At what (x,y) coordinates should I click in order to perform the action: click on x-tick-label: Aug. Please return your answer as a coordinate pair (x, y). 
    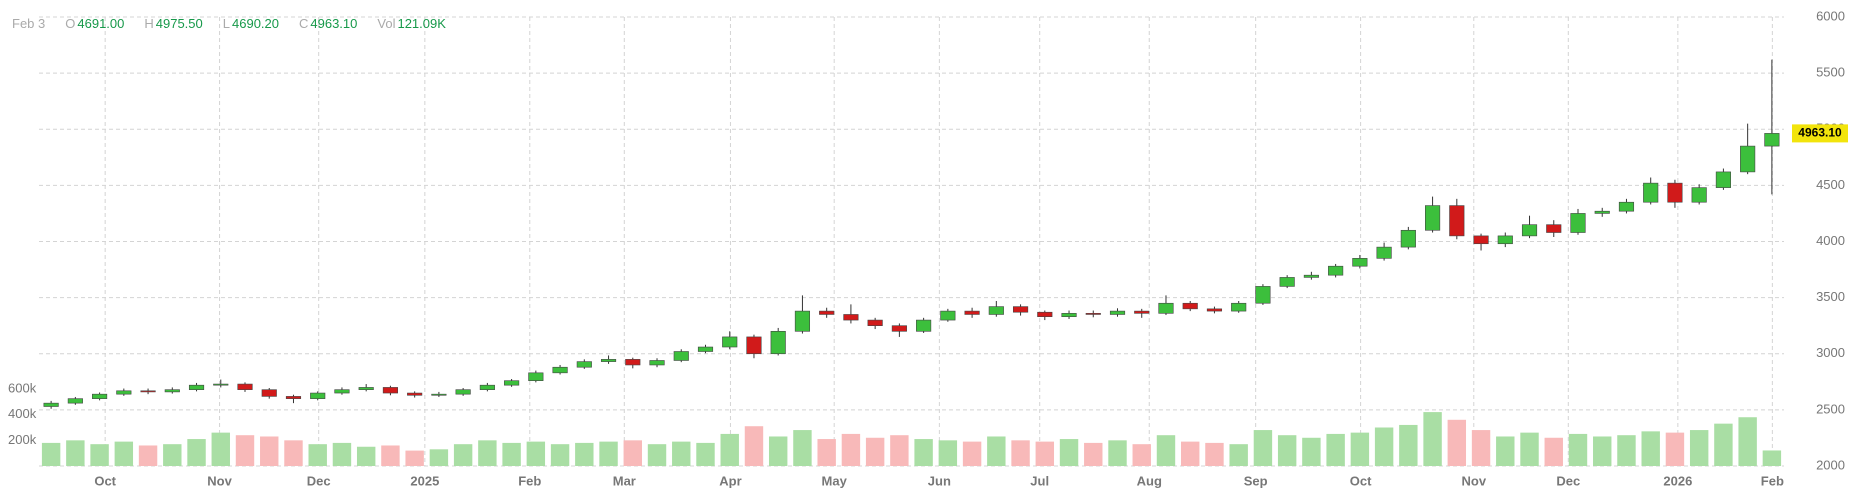
    Looking at the image, I should click on (1149, 480).